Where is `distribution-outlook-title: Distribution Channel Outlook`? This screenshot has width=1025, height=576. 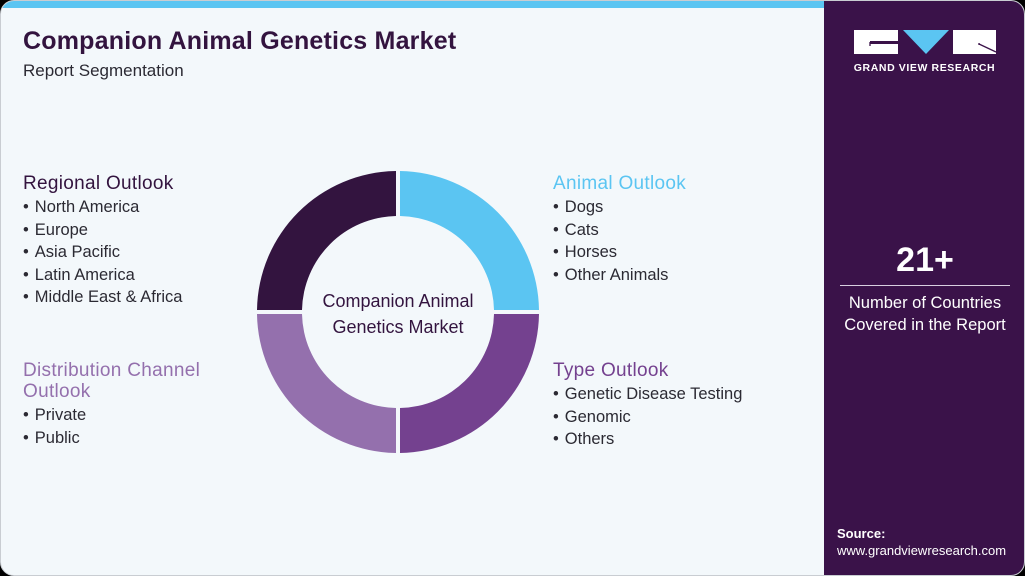 distribution-outlook-title: Distribution Channel Outlook is located at coordinates (111, 381).